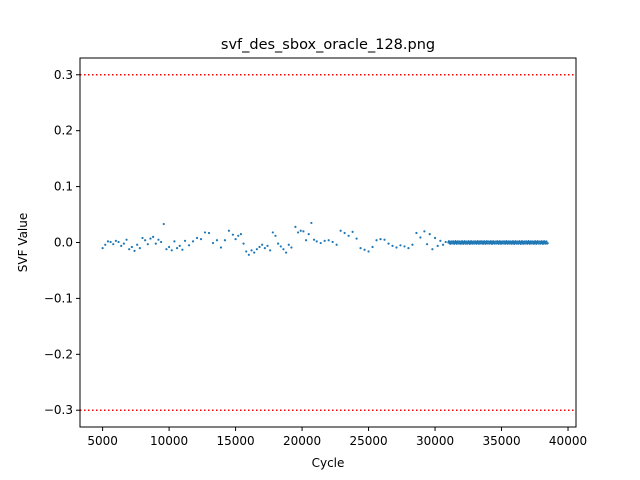  What do you see at coordinates (63, 187) in the screenshot?
I see `y-tick-label: 0.1` at bounding box center [63, 187].